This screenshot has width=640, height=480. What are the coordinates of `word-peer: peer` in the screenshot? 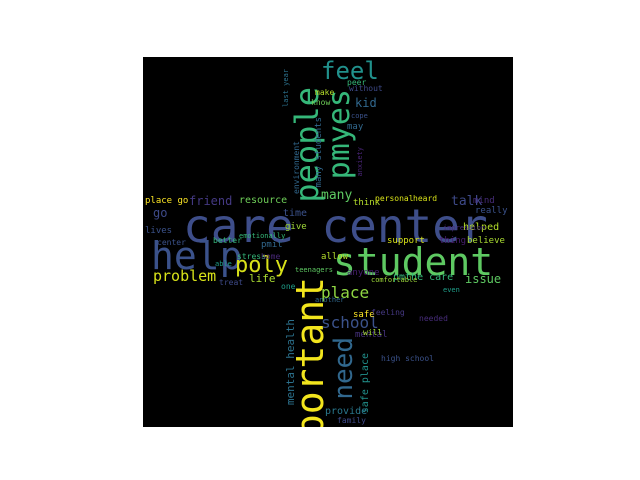 It's located at (357, 82).